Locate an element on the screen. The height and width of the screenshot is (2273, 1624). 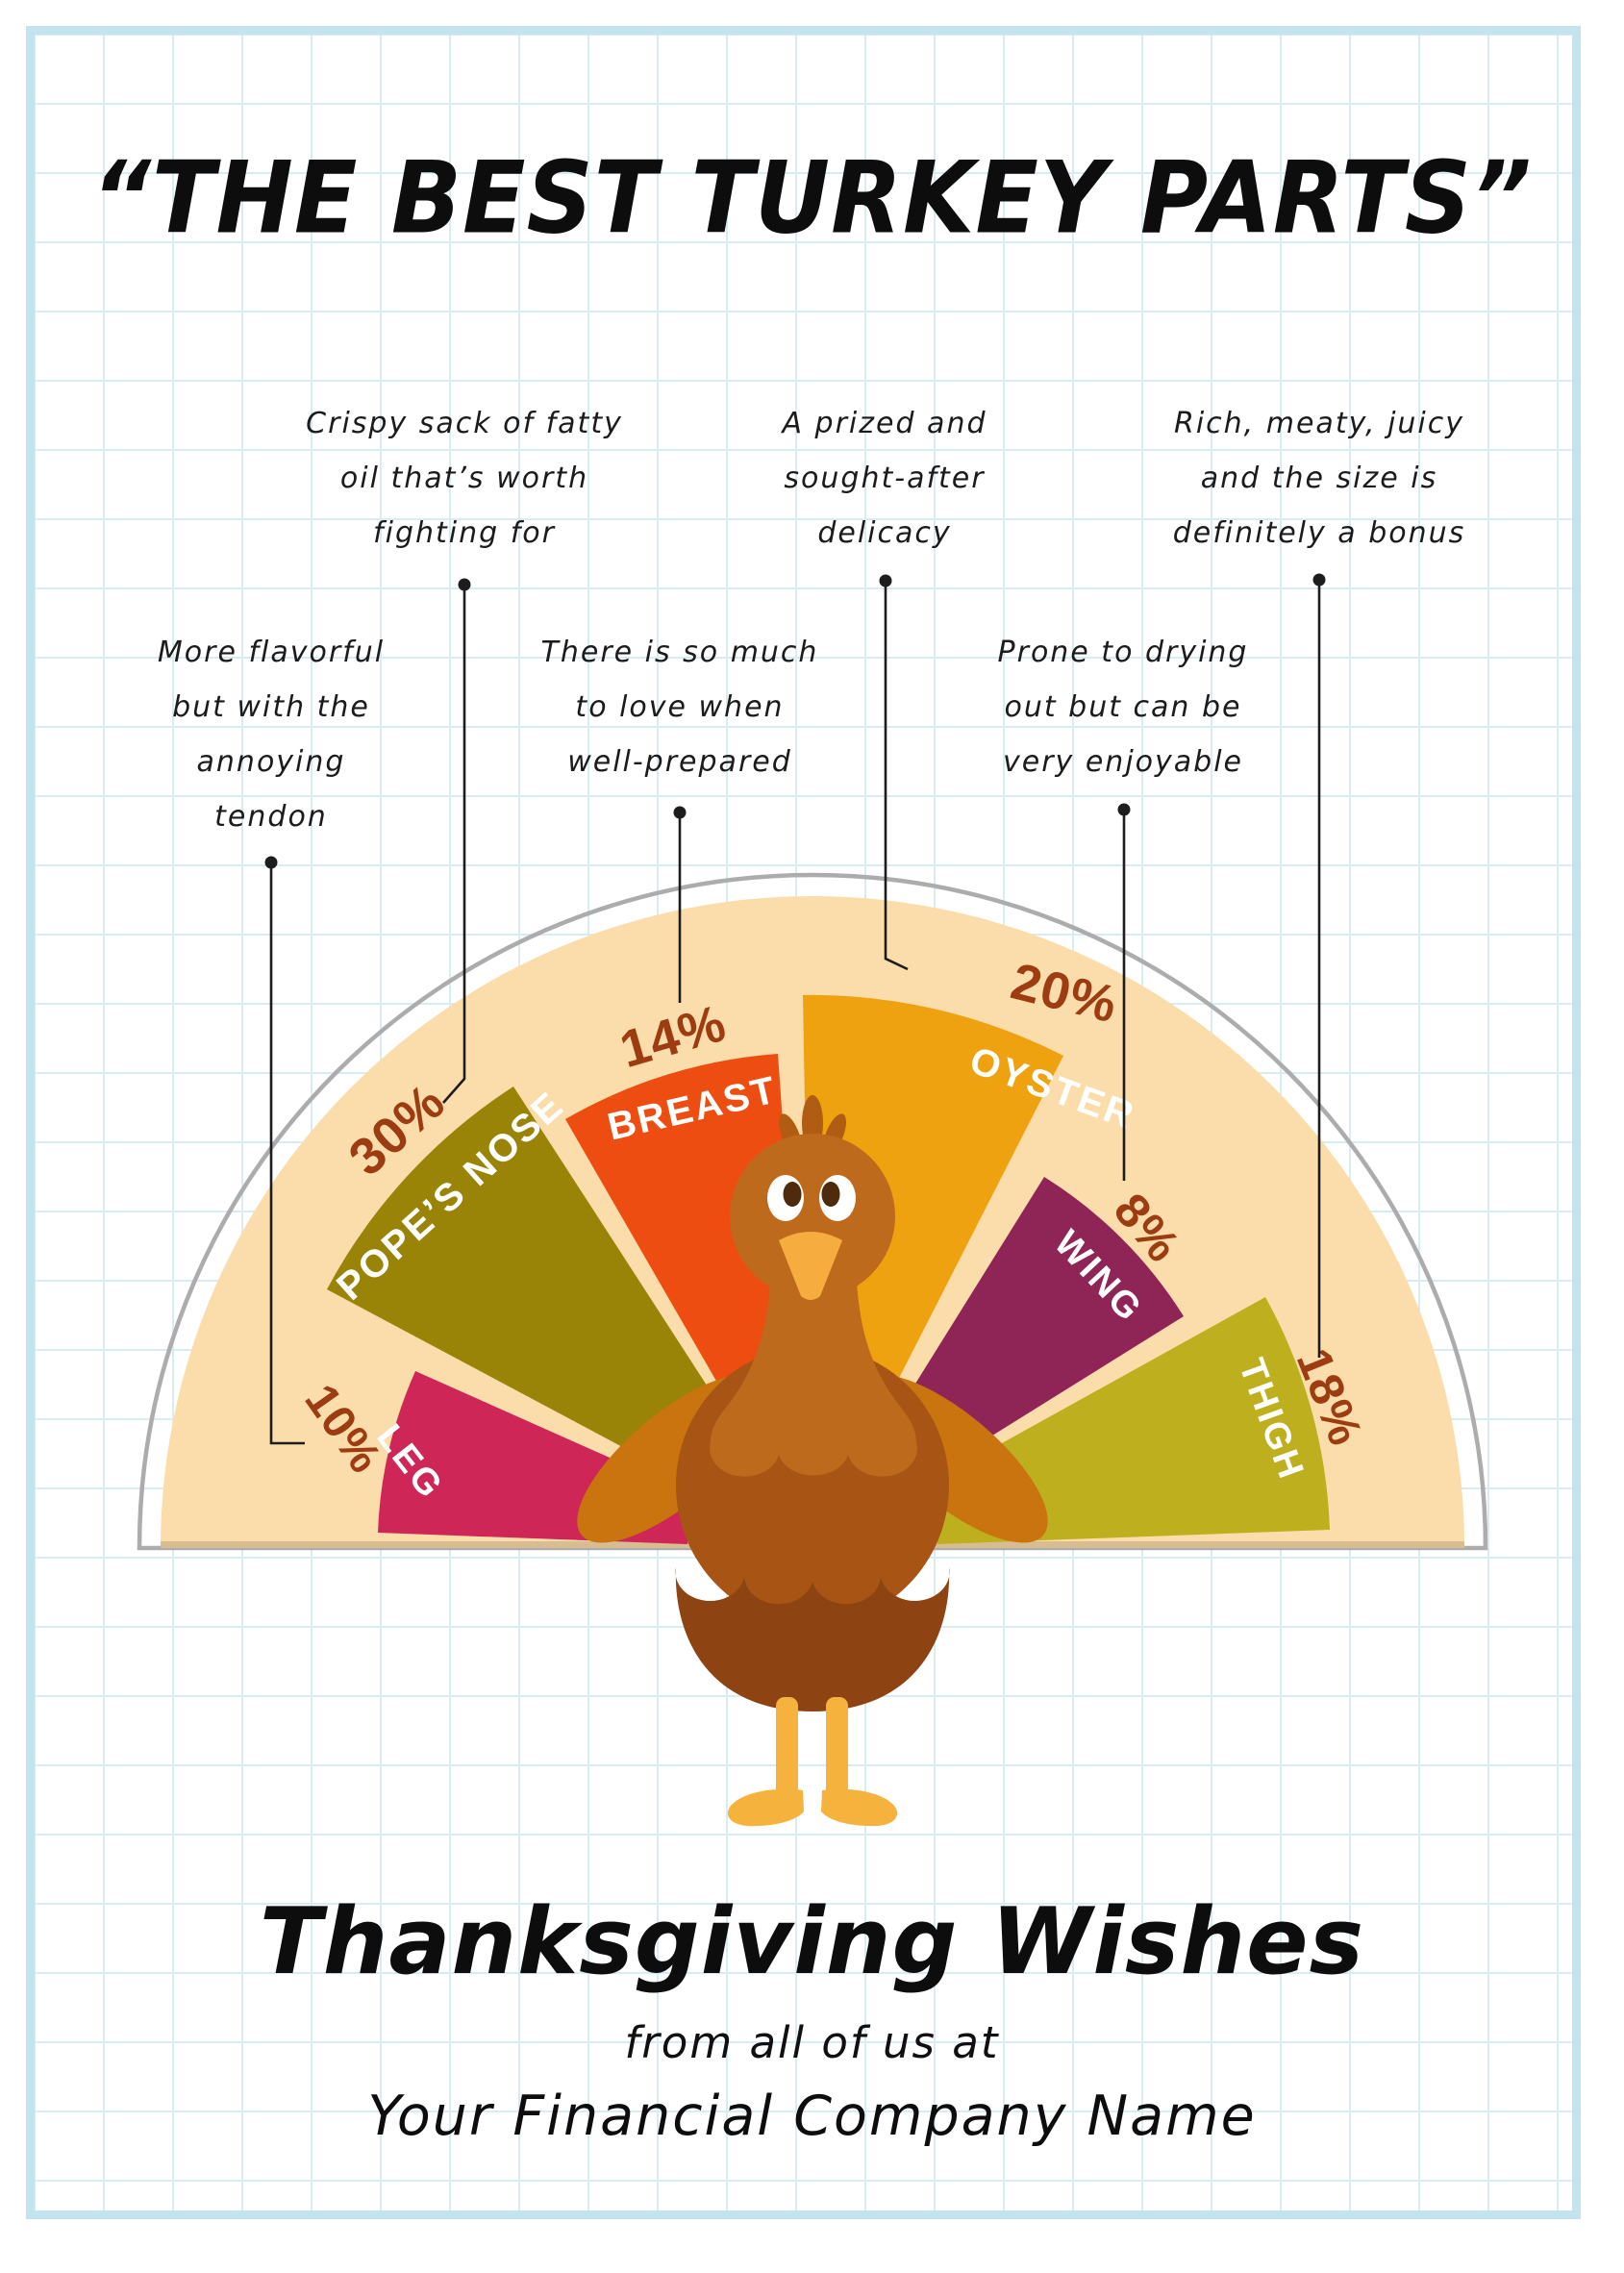
footer-from-line: from all of us at is located at coordinates (812, 2042).